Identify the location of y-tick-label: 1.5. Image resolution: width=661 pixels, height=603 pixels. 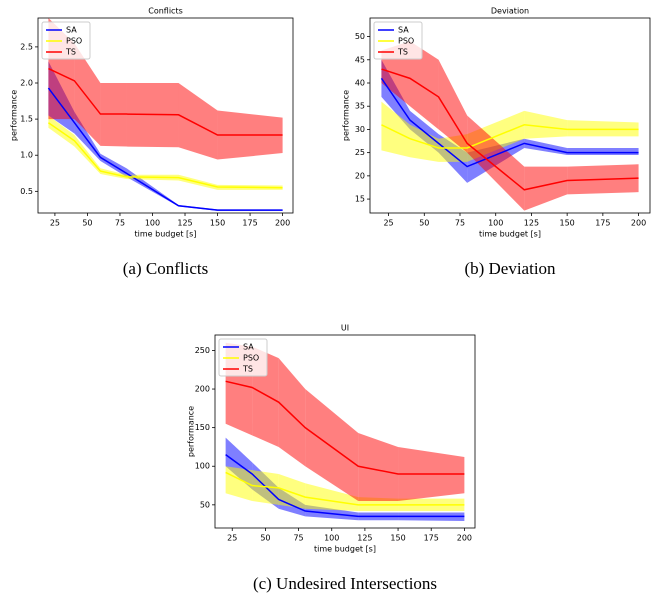
(26, 119).